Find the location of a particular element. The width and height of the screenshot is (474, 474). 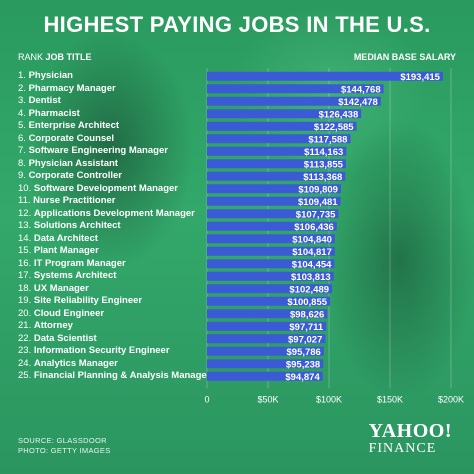

job-title: Physician is located at coordinates (50, 76).